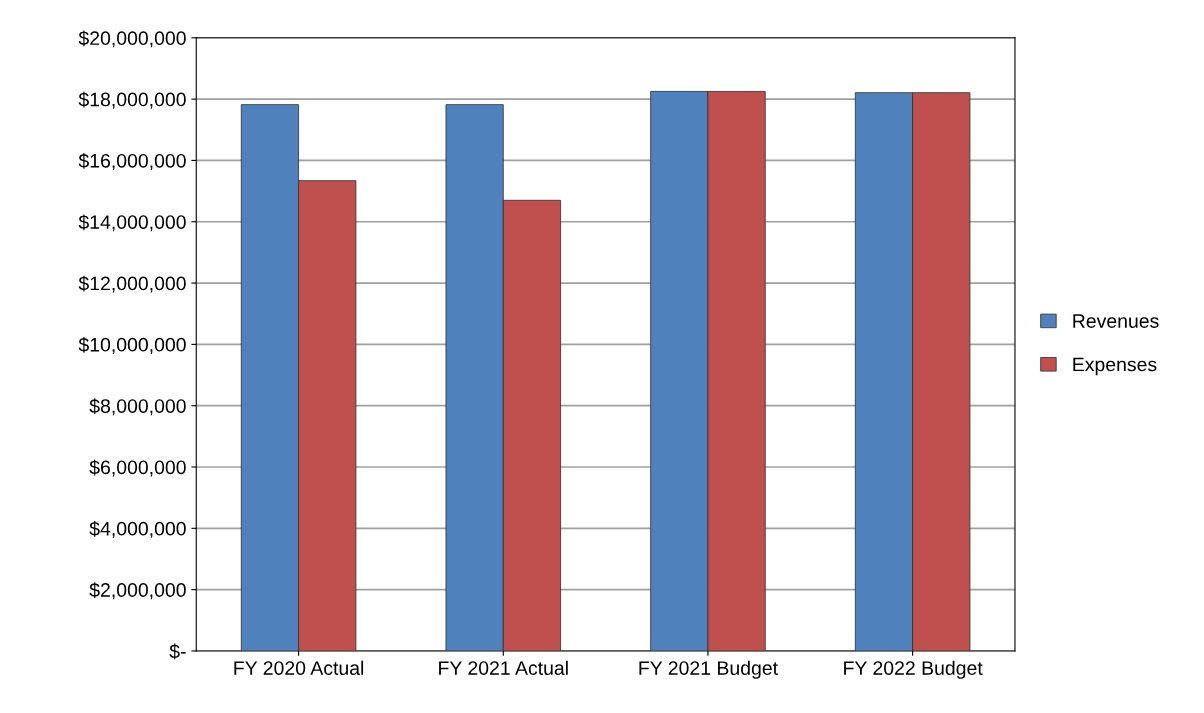 Image resolution: width=1204 pixels, height=713 pixels. Describe the element at coordinates (913, 669) in the screenshot. I see `x-tick-label: FY 2022 Budget` at that location.